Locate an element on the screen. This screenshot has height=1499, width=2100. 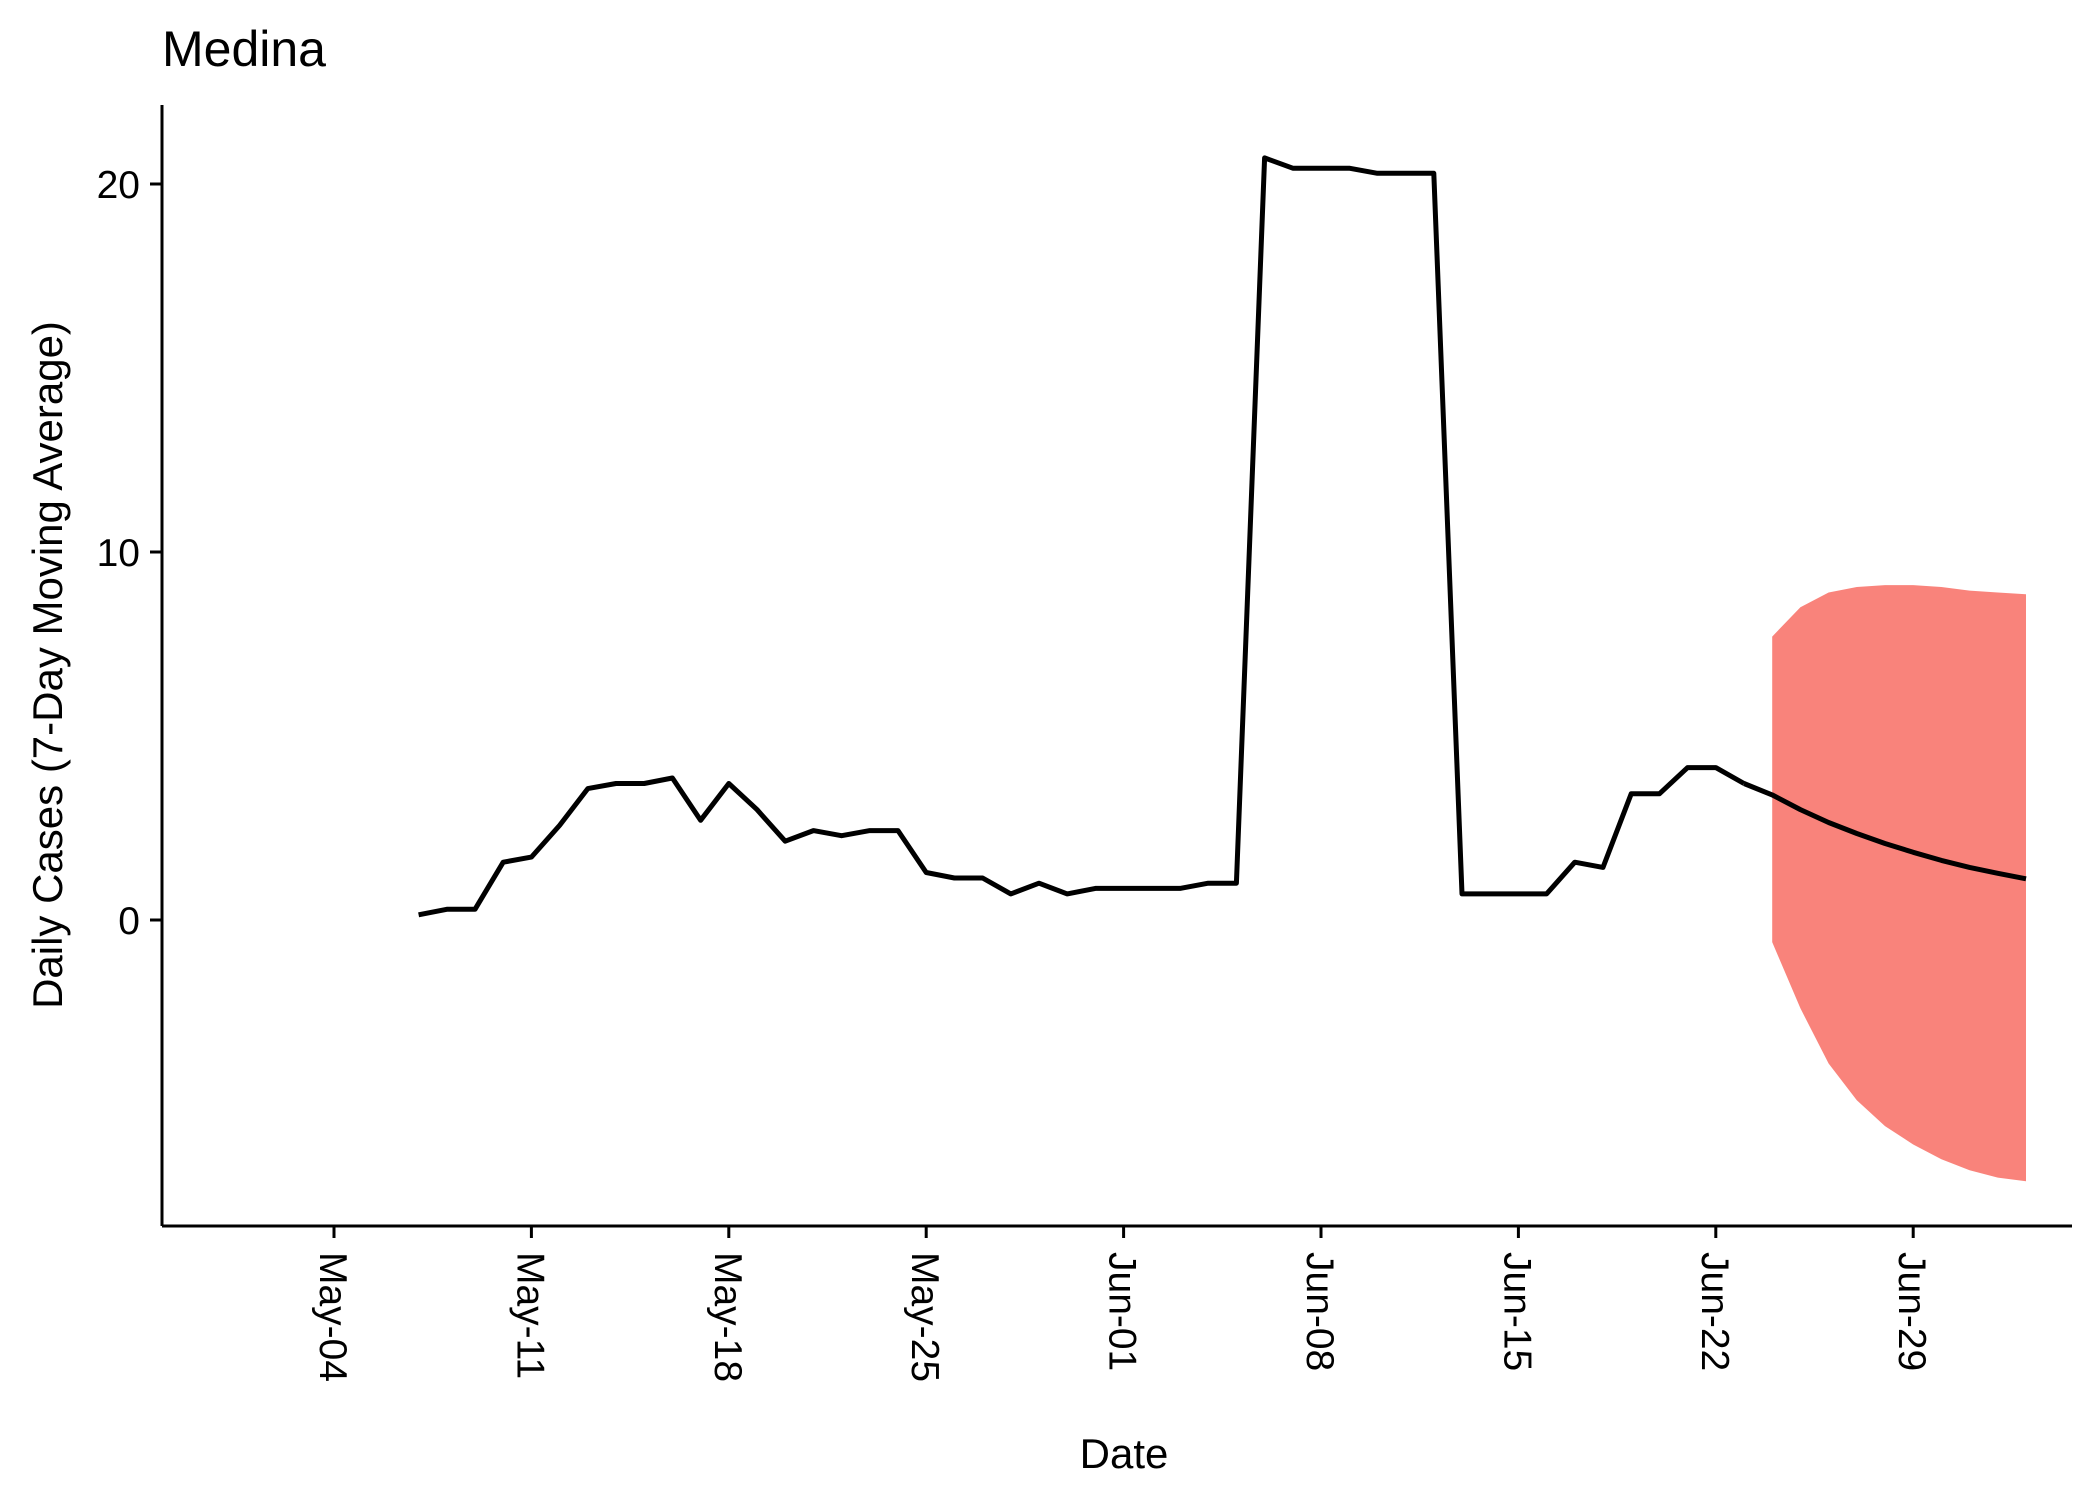
chart-title: Medina is located at coordinates (244, 49).